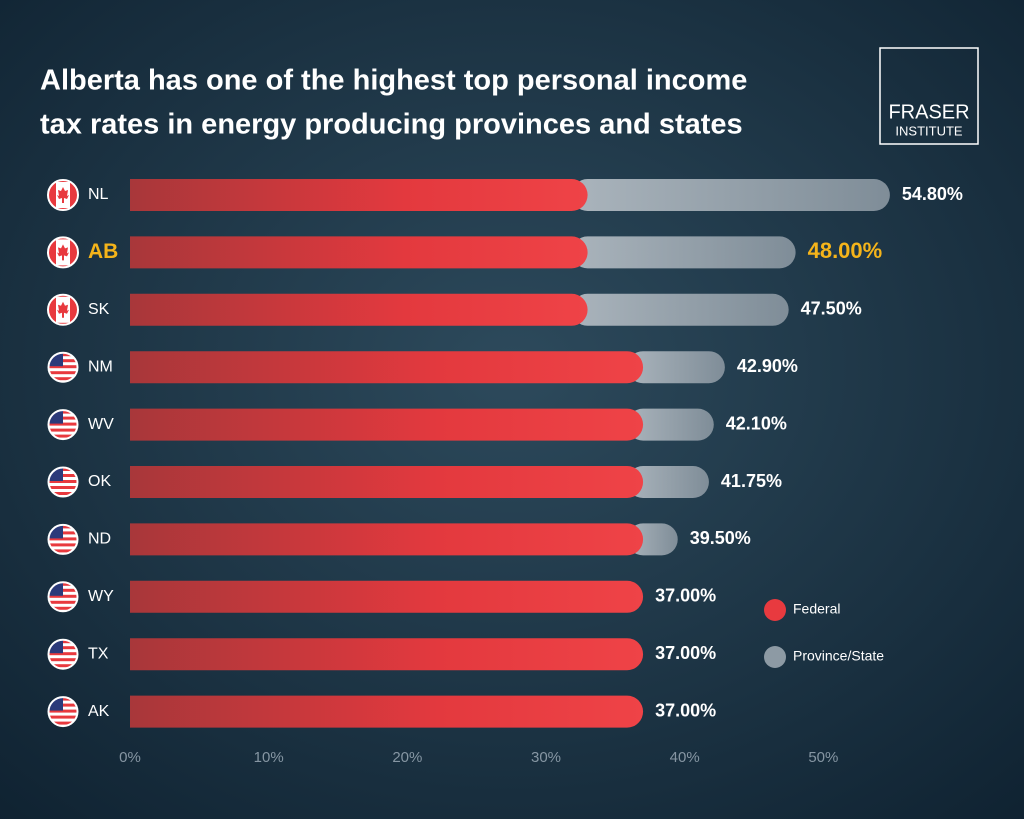 This screenshot has width=1024, height=819. What do you see at coordinates (98, 194) in the screenshot?
I see `category-label: NL` at bounding box center [98, 194].